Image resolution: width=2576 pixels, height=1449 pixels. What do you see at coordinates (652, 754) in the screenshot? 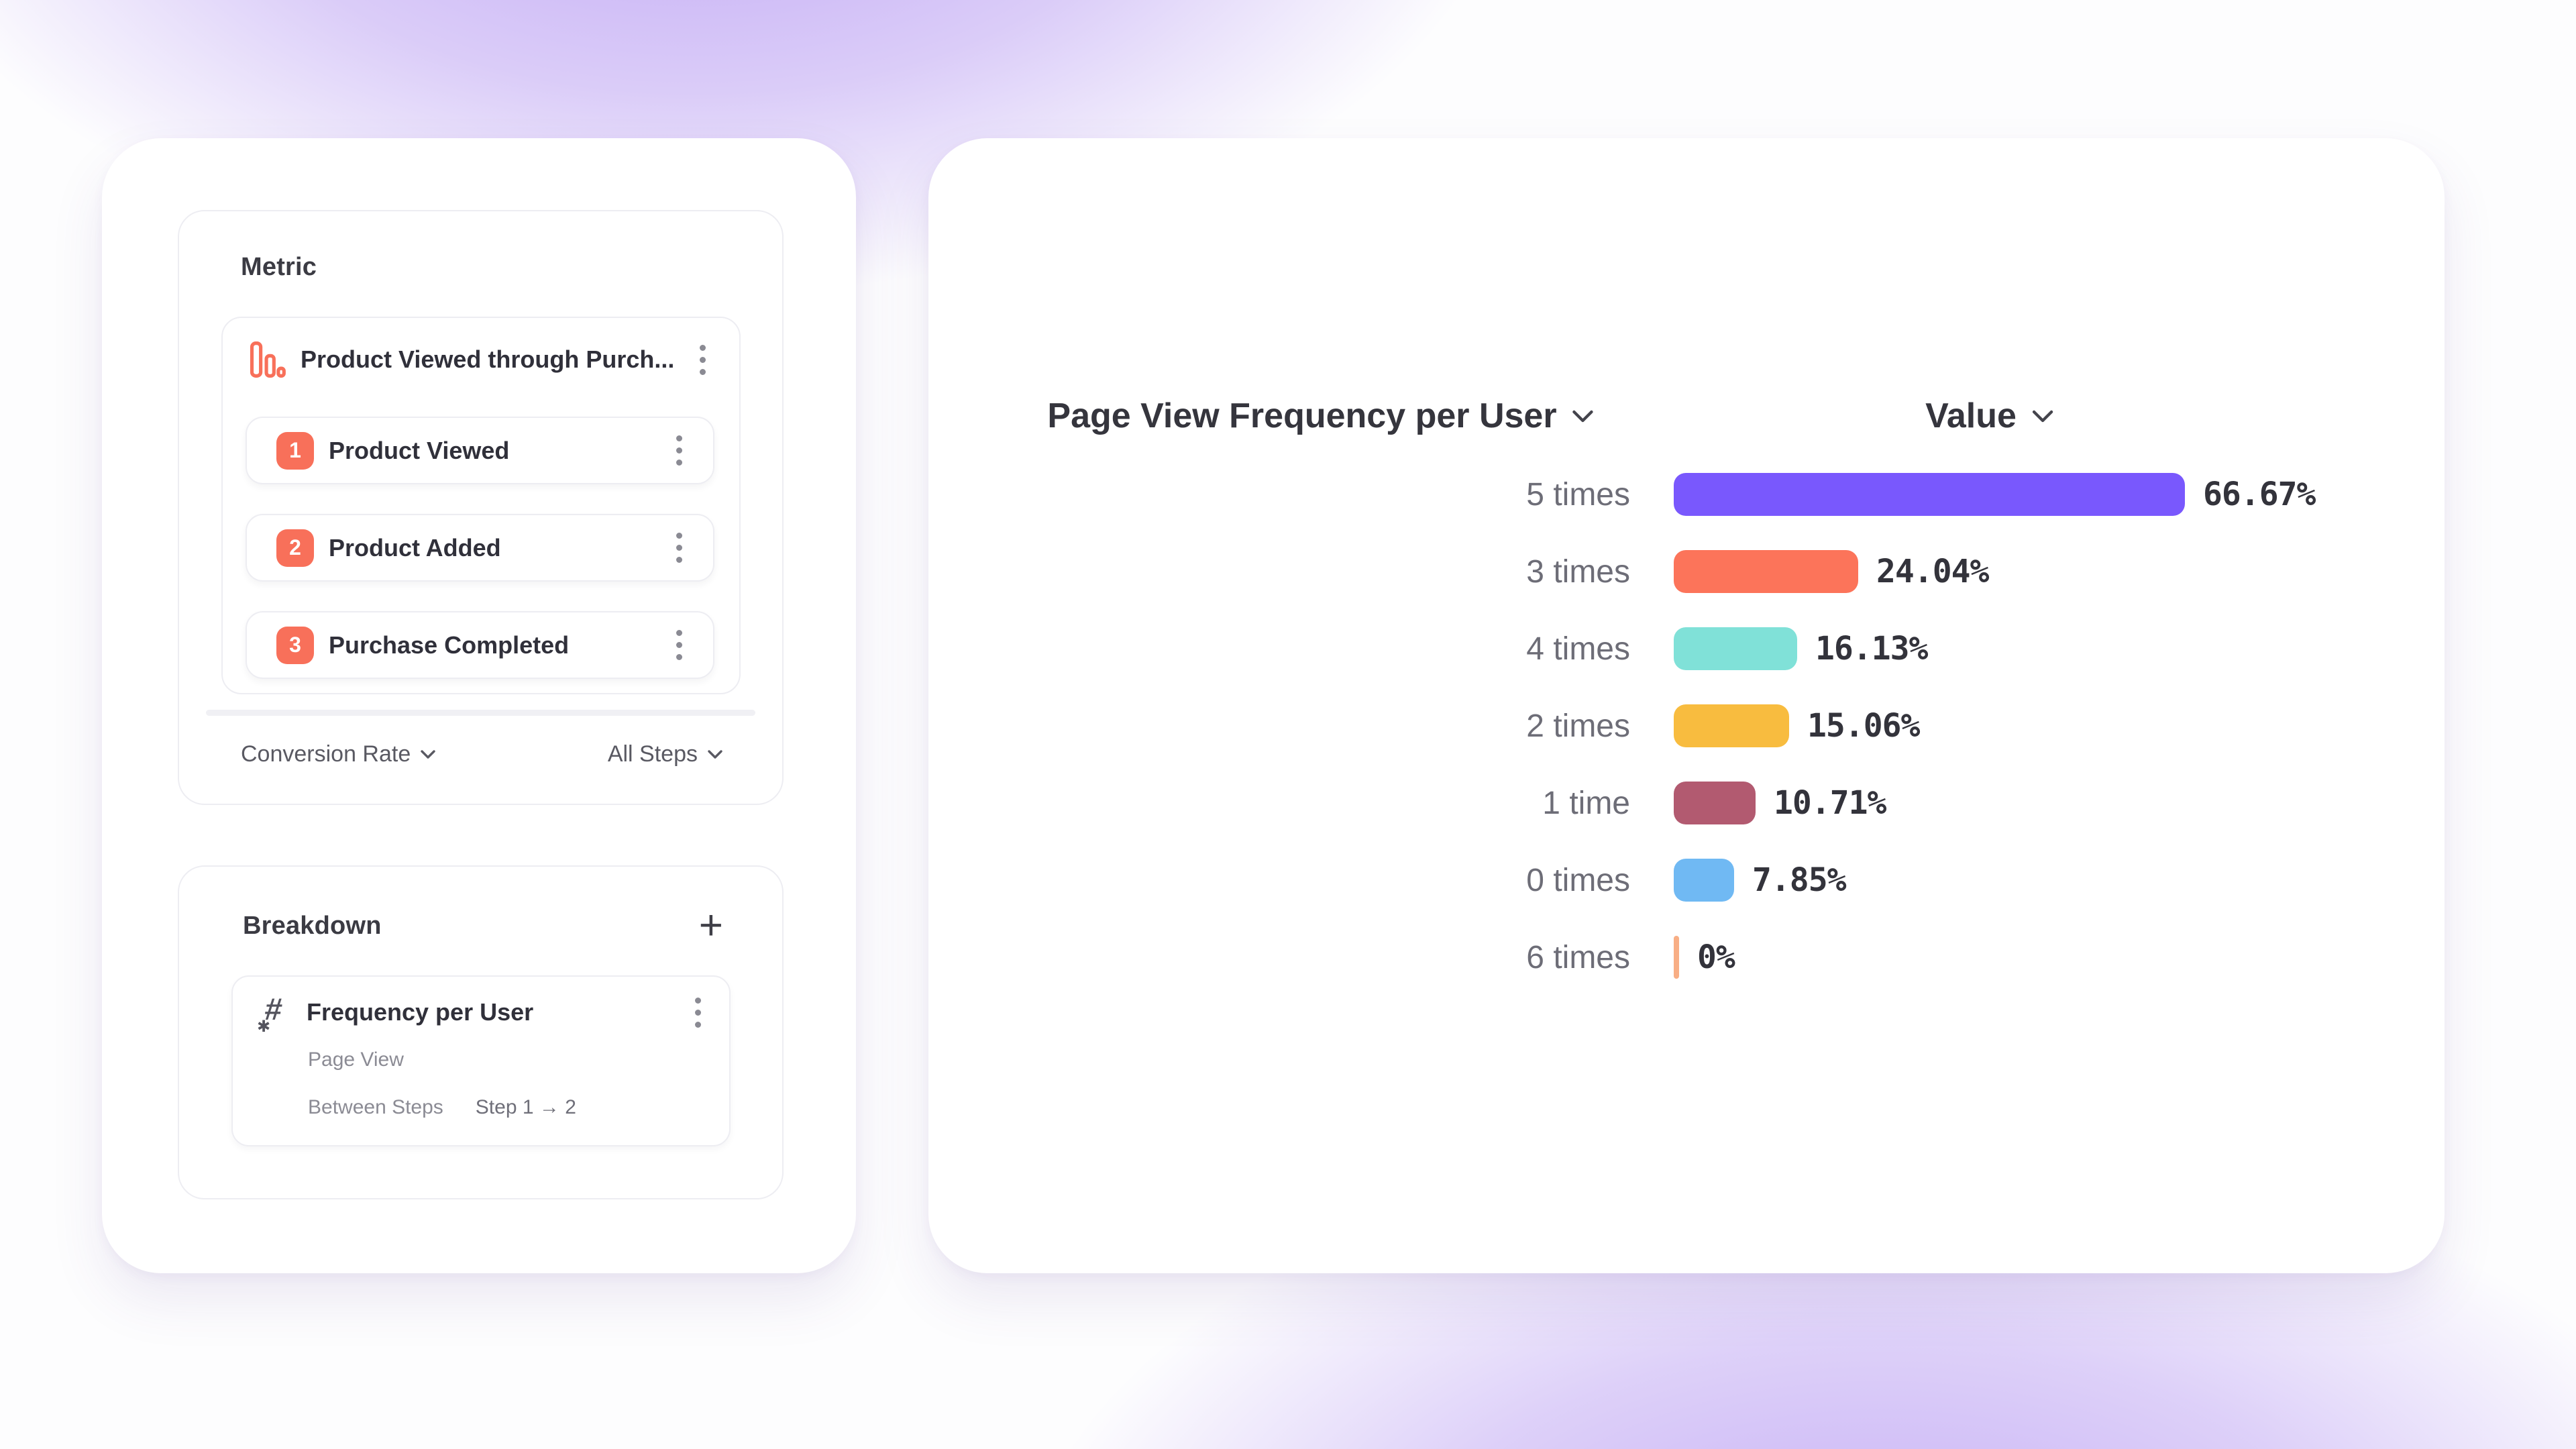
I see `all-steps-label: All Steps` at bounding box center [652, 754].